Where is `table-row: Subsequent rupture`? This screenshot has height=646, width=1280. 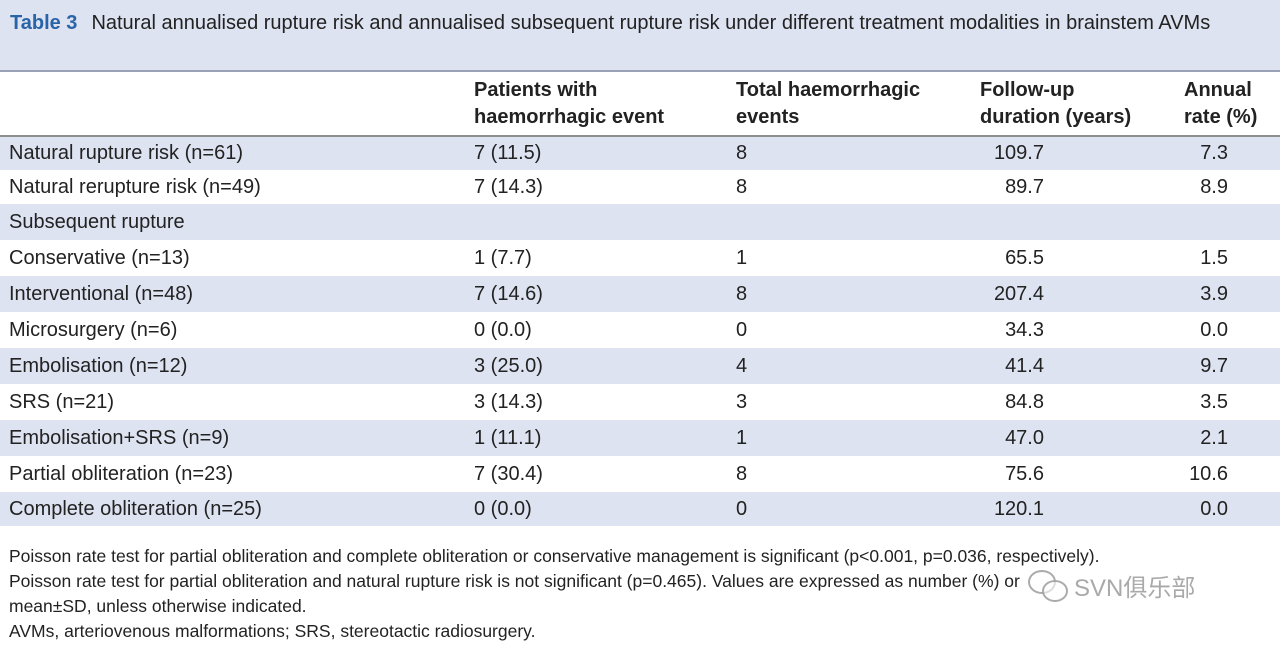
table-row: Subsequent rupture is located at coordinates (640, 222).